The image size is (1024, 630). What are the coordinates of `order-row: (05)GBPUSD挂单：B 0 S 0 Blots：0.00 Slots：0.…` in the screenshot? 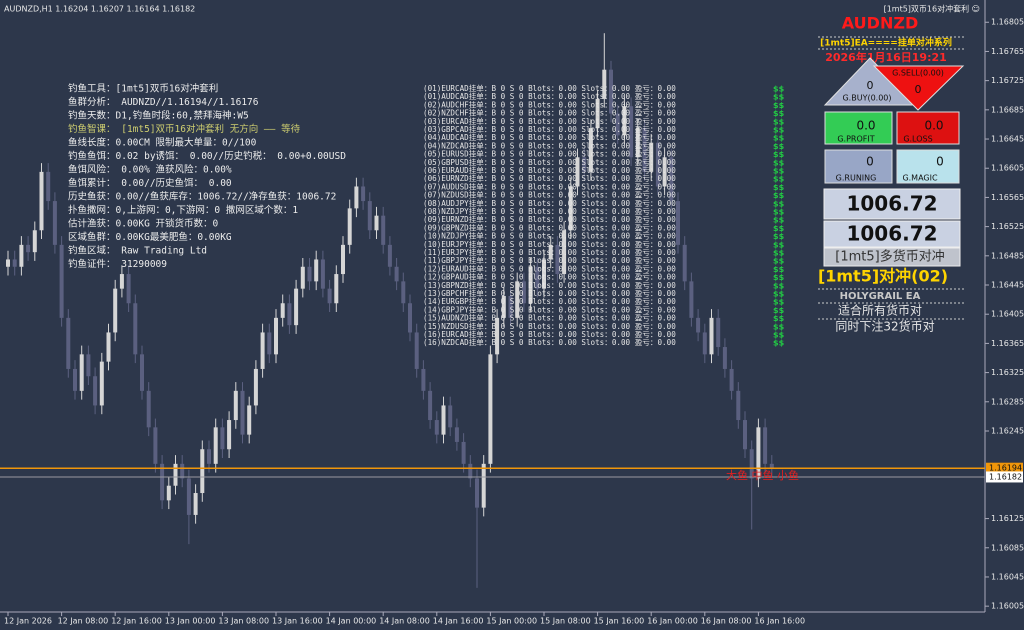 It's located at (549, 162).